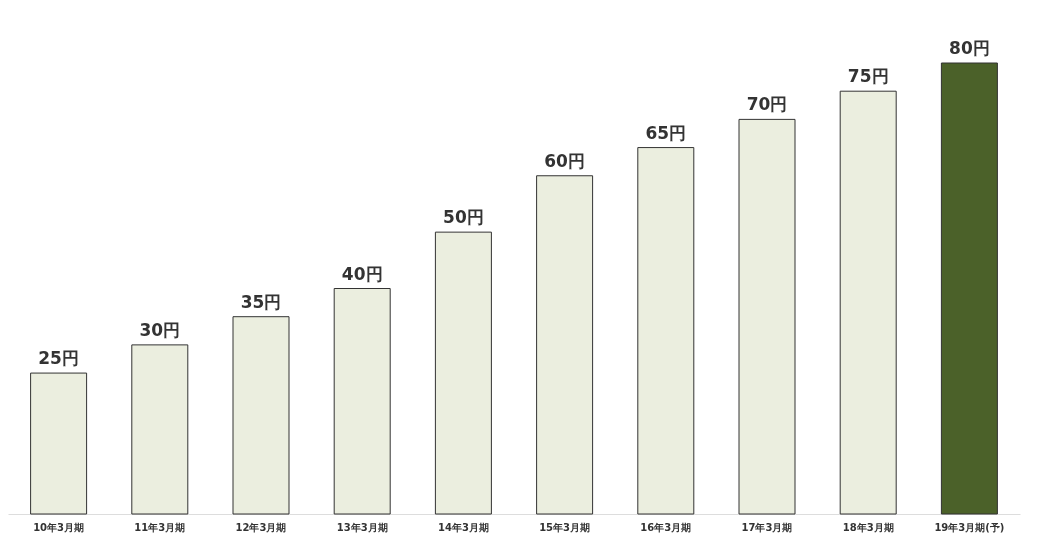 The height and width of the screenshot is (550, 1048). I want to click on data-label: 40円, so click(362, 273).